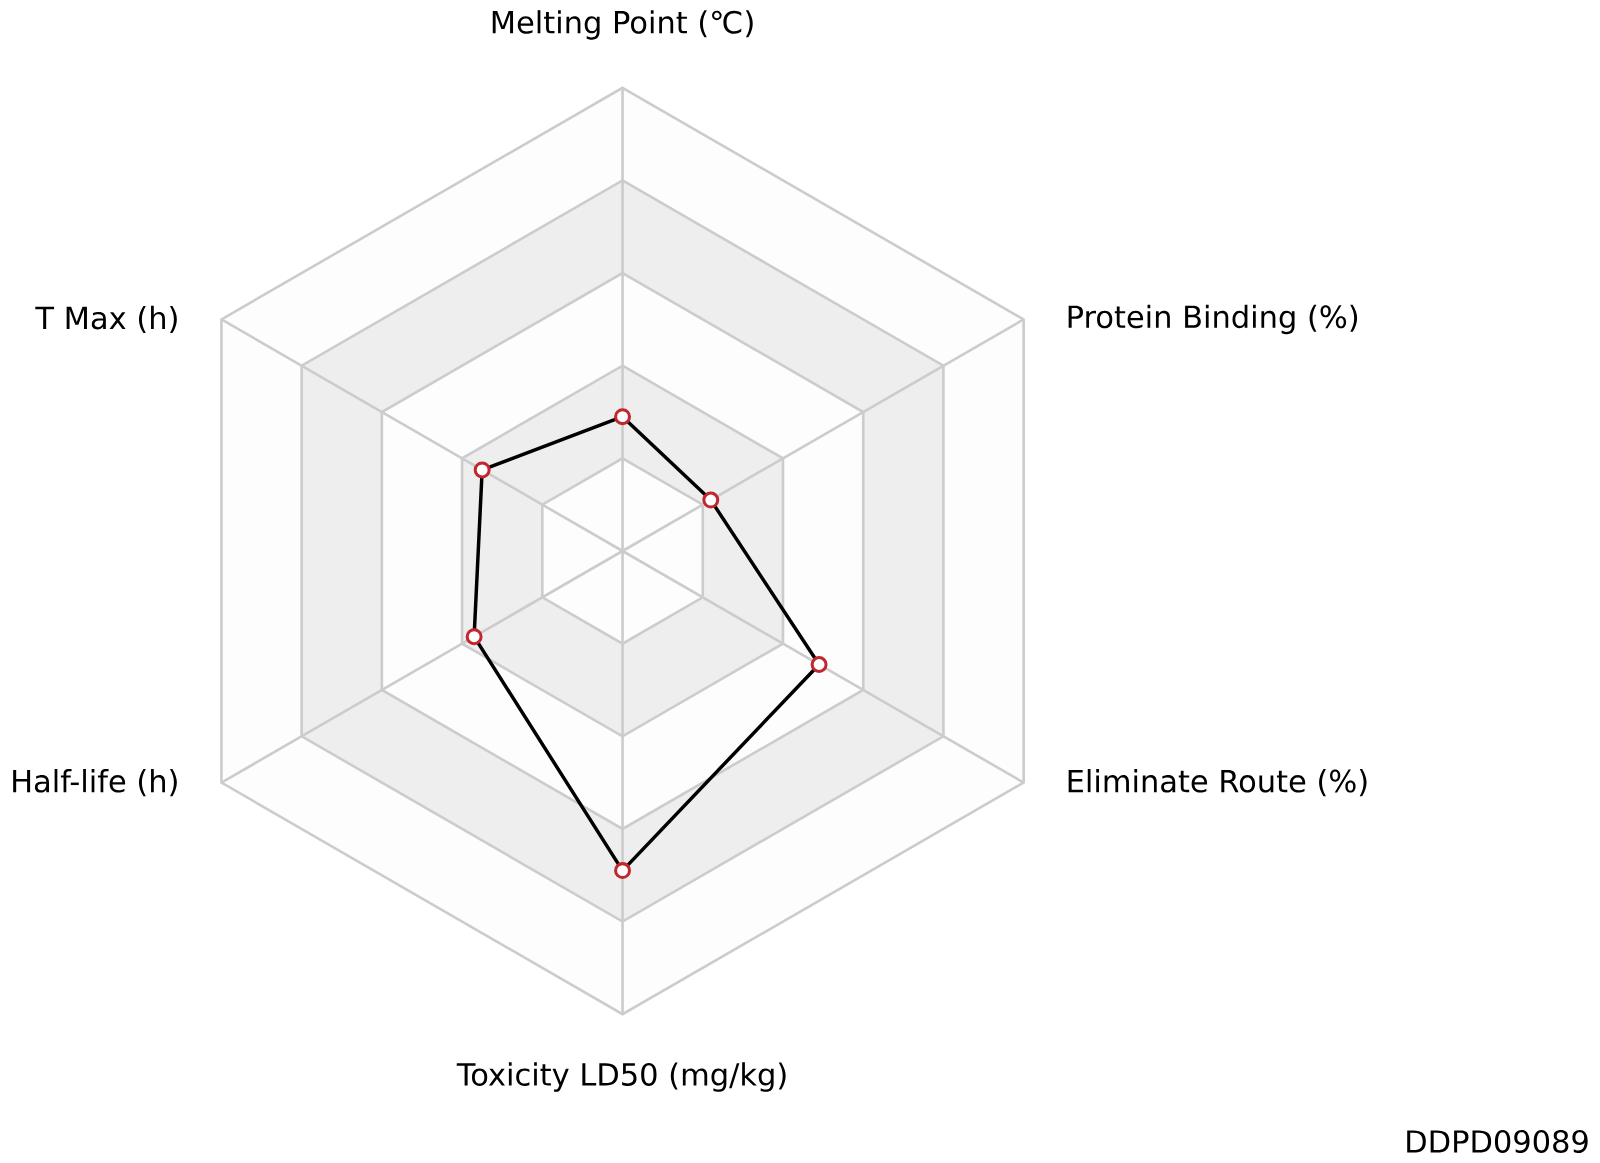 This screenshot has height=1163, width=1600. I want to click on spoke-label: Melting Point (℃), so click(622, 25).